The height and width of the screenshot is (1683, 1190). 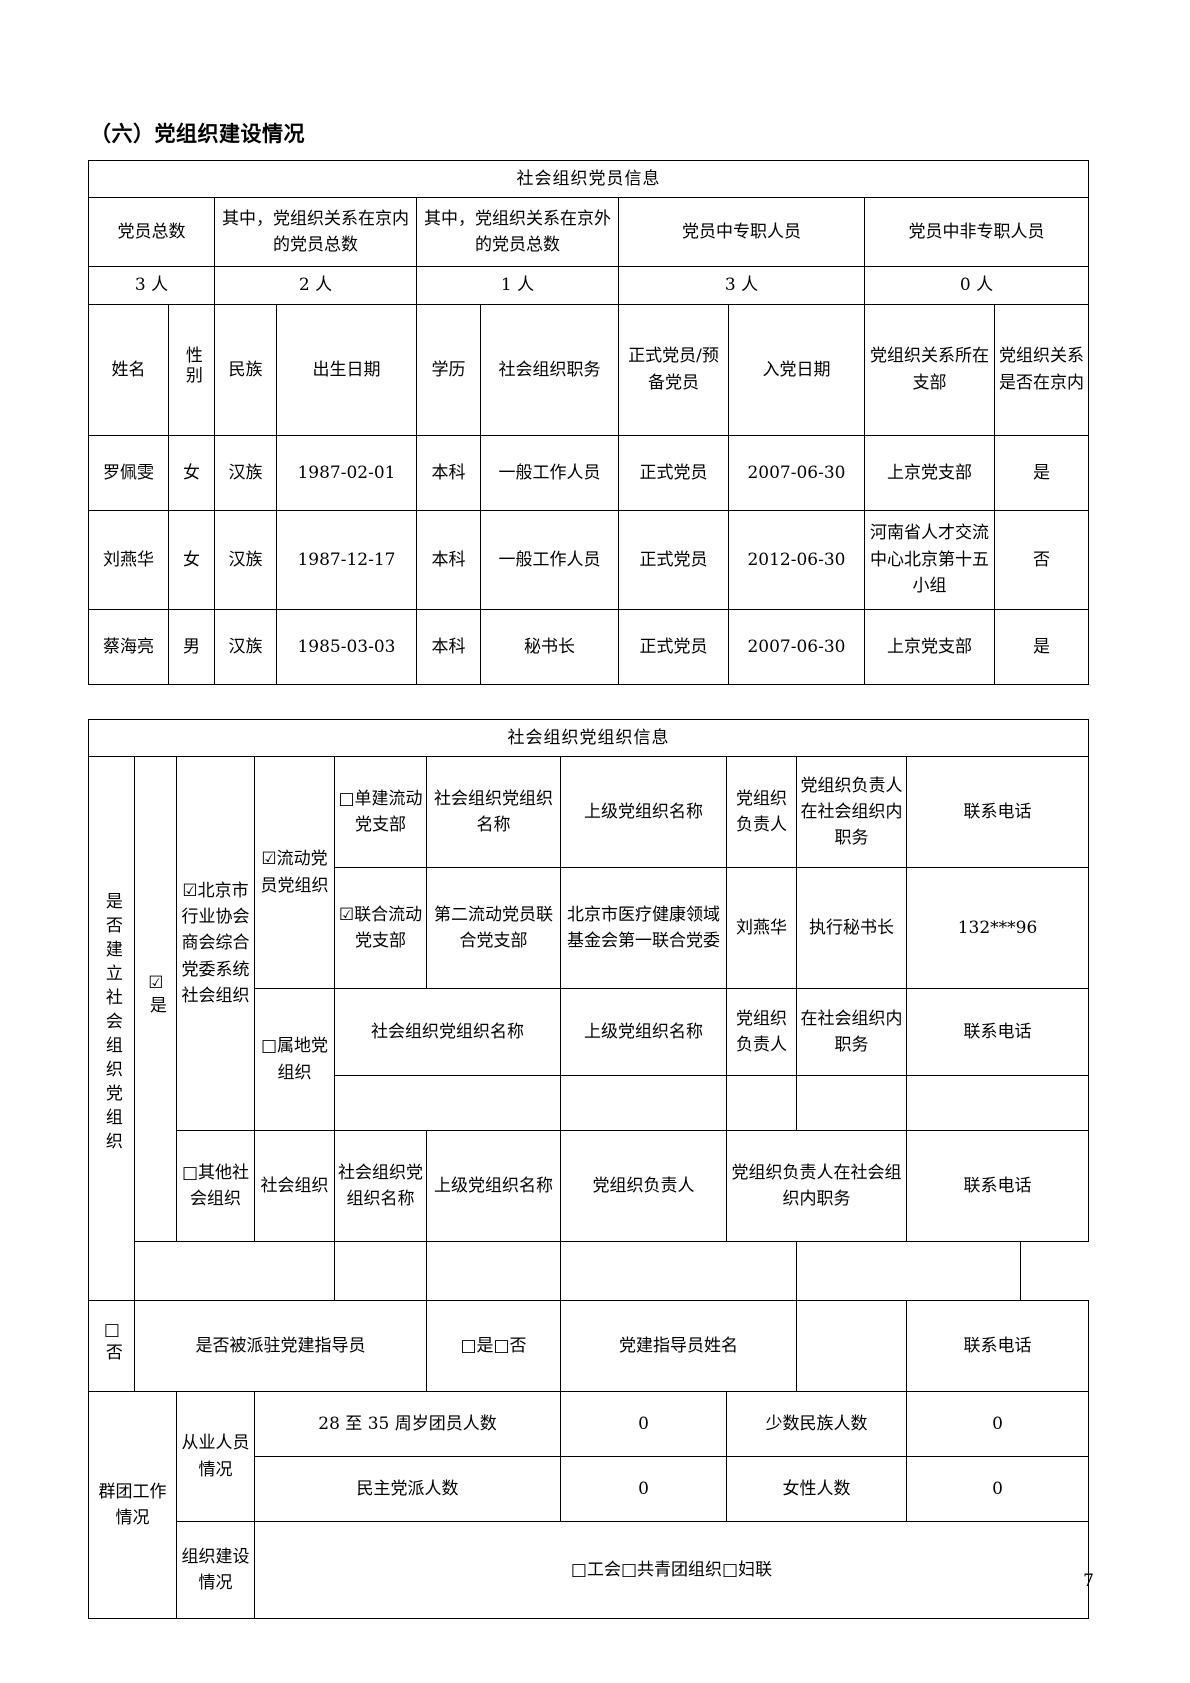 I want to click on table-row: 组织建设情况 □工会□共青团组织□妇联, so click(x=589, y=1570).